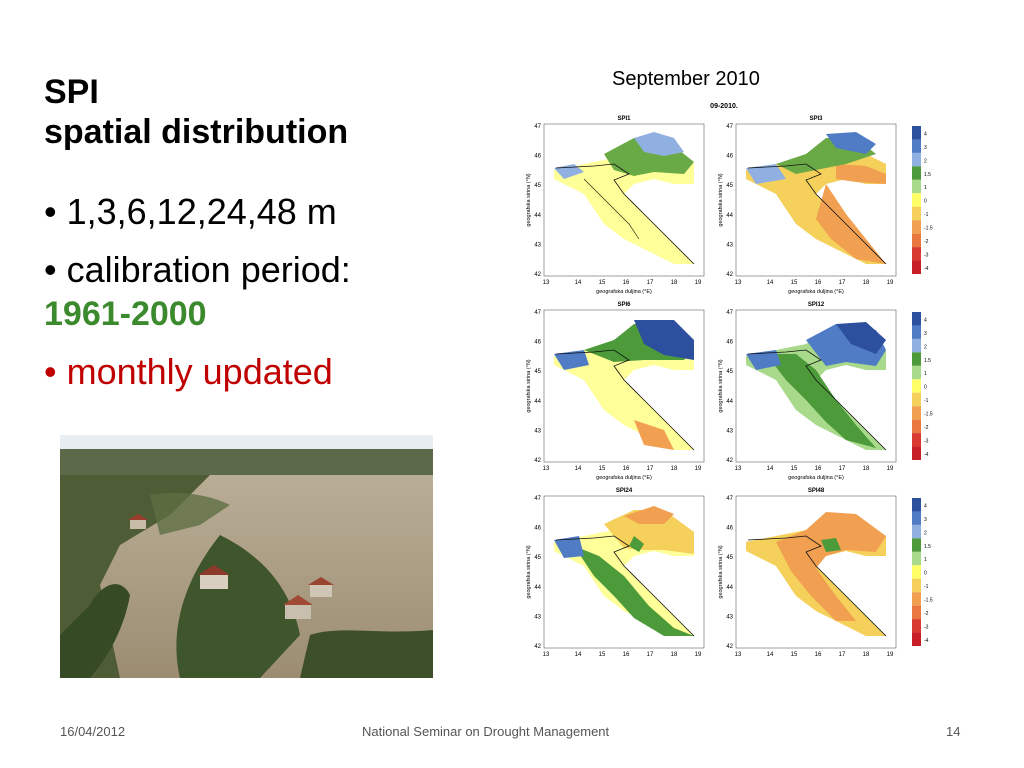 The image size is (1024, 768). Describe the element at coordinates (926, 269) in the screenshot. I see `colorbar-label: -4` at that location.